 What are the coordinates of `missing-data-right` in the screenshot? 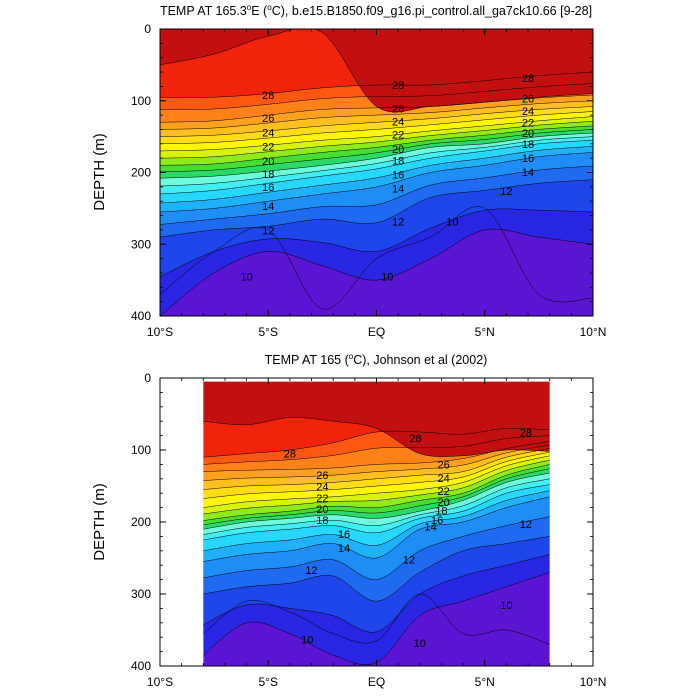 It's located at (571, 522).